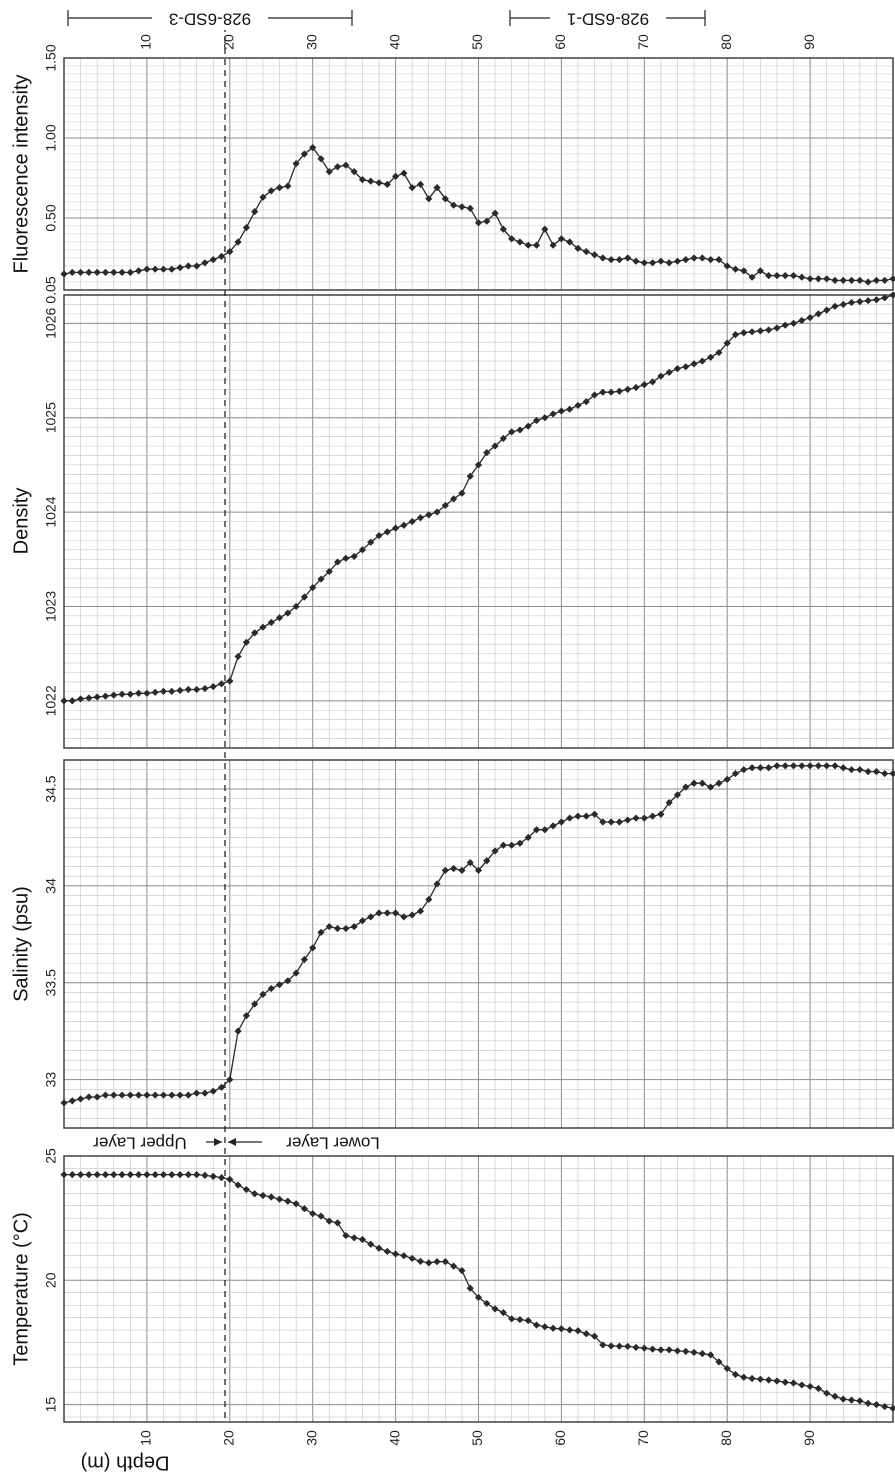  I want to click on x-tick-label: 30, so click(311, 42).